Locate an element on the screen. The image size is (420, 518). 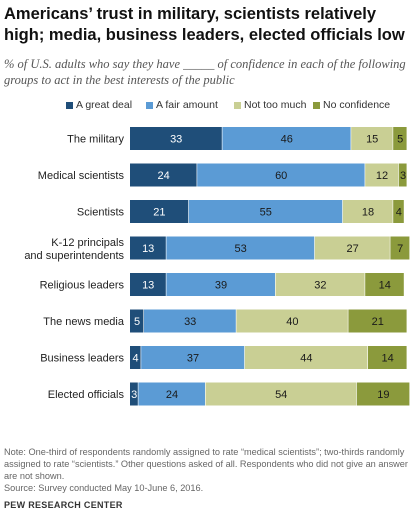
category-label: Business leaders is located at coordinates (82, 359).